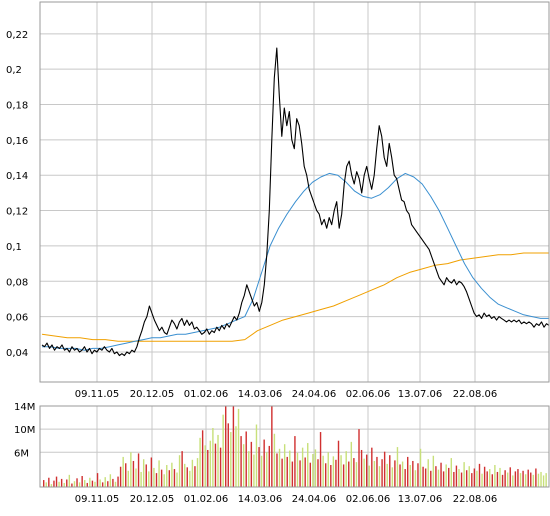  Describe the element at coordinates (420, 499) in the screenshot. I see `volume-x-tick-label: 13.07.06` at that location.